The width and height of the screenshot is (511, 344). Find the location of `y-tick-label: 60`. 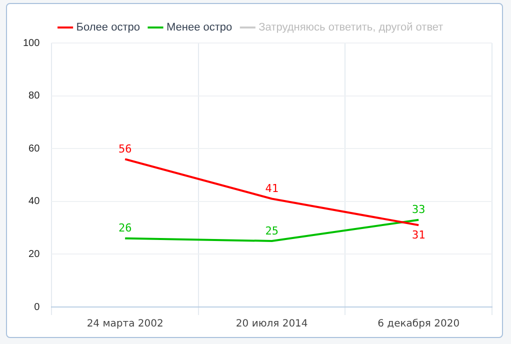

y-tick-label: 60 is located at coordinates (34, 148).